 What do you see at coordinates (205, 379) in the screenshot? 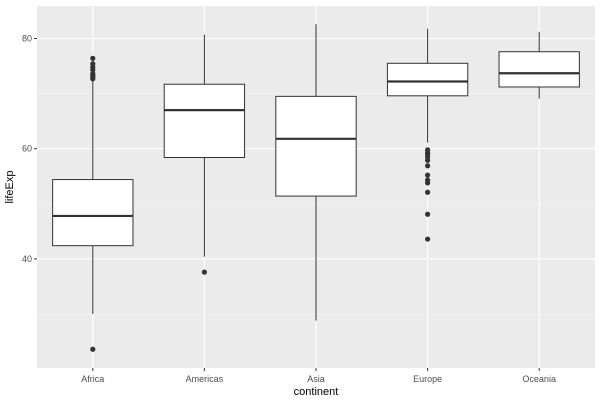
I see `x-tick-label: Americas` at bounding box center [205, 379].